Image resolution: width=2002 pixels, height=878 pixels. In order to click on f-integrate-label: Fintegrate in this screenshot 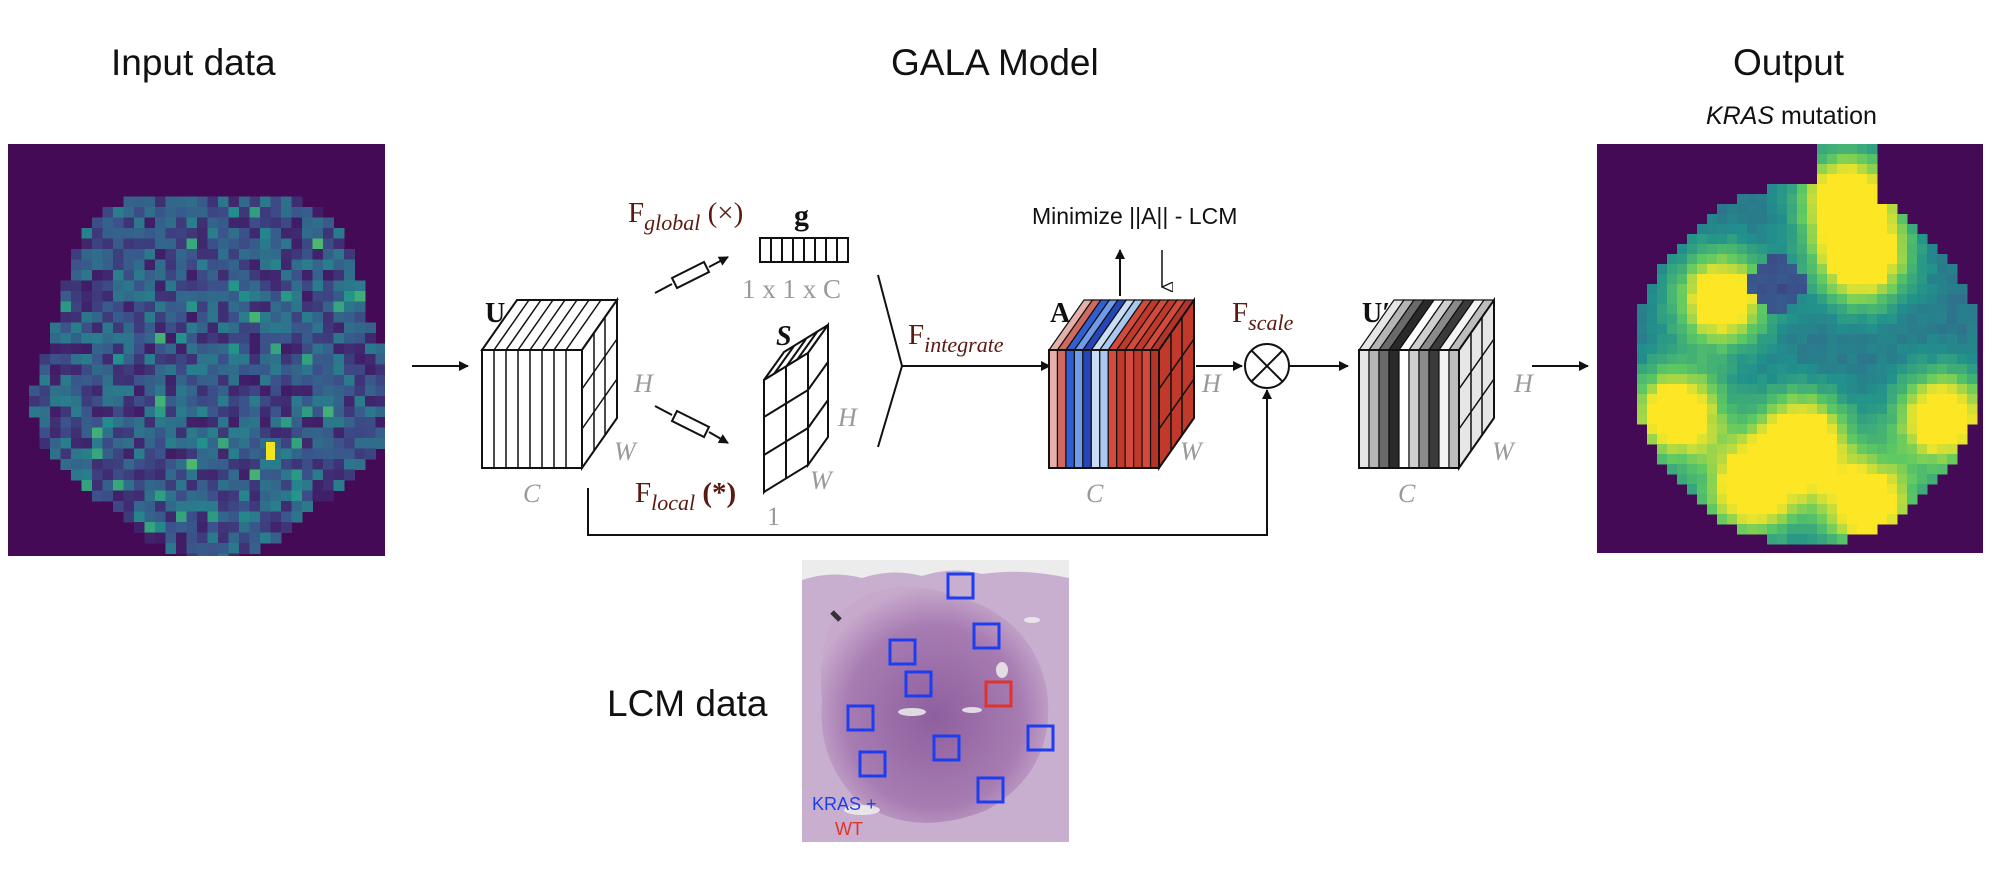, I will do `click(956, 338)`.